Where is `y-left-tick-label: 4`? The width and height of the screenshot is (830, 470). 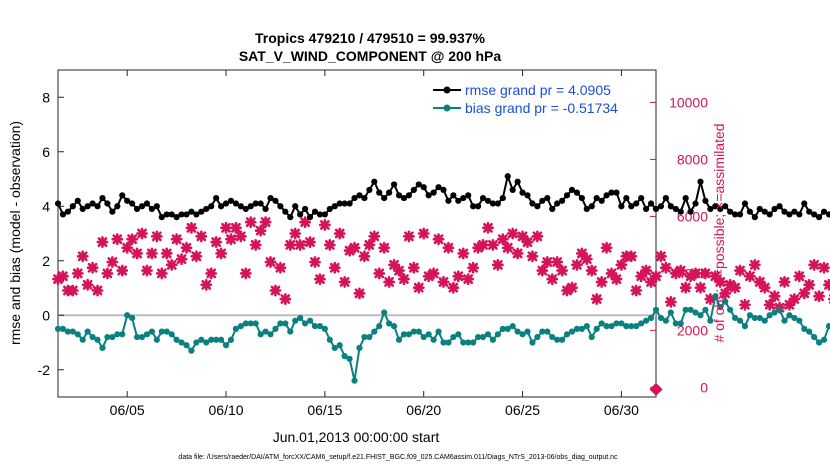
y-left-tick-label: 4 is located at coordinates (46, 206).